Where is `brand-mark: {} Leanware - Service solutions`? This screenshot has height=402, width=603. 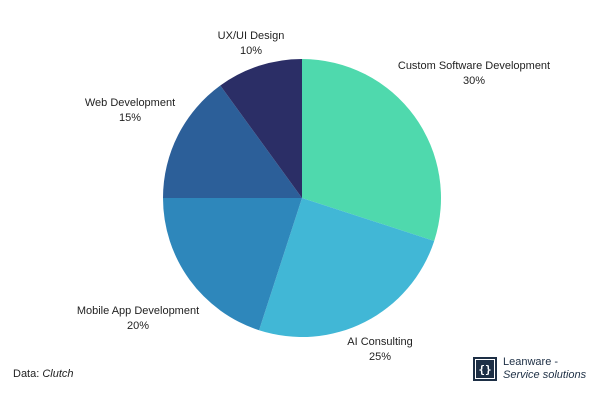 brand-mark: {} Leanware - Service solutions is located at coordinates (529, 369).